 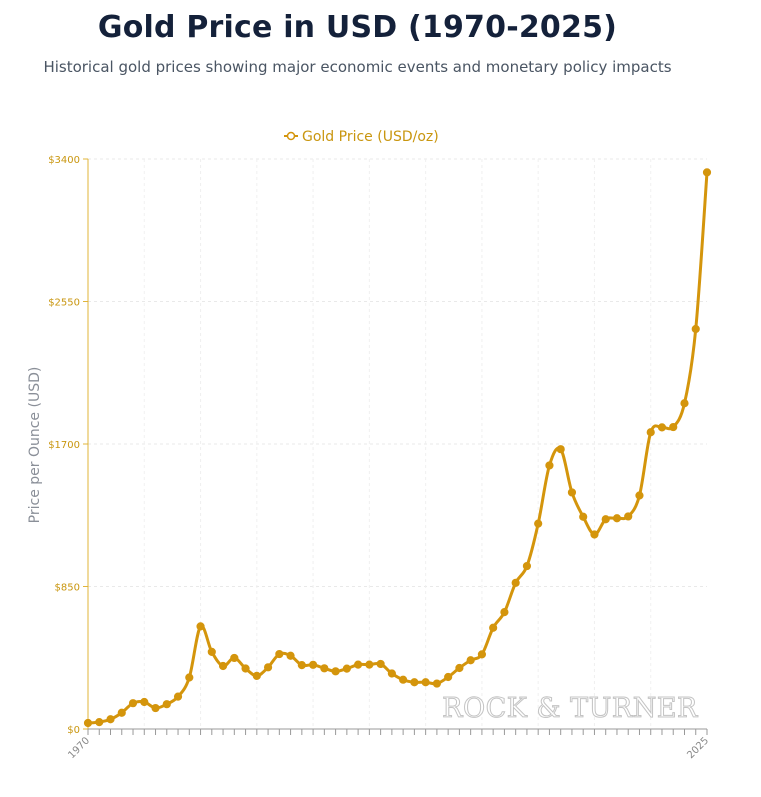 I want to click on y-axis-label: Price per Ounce (USD), so click(x=35, y=445).